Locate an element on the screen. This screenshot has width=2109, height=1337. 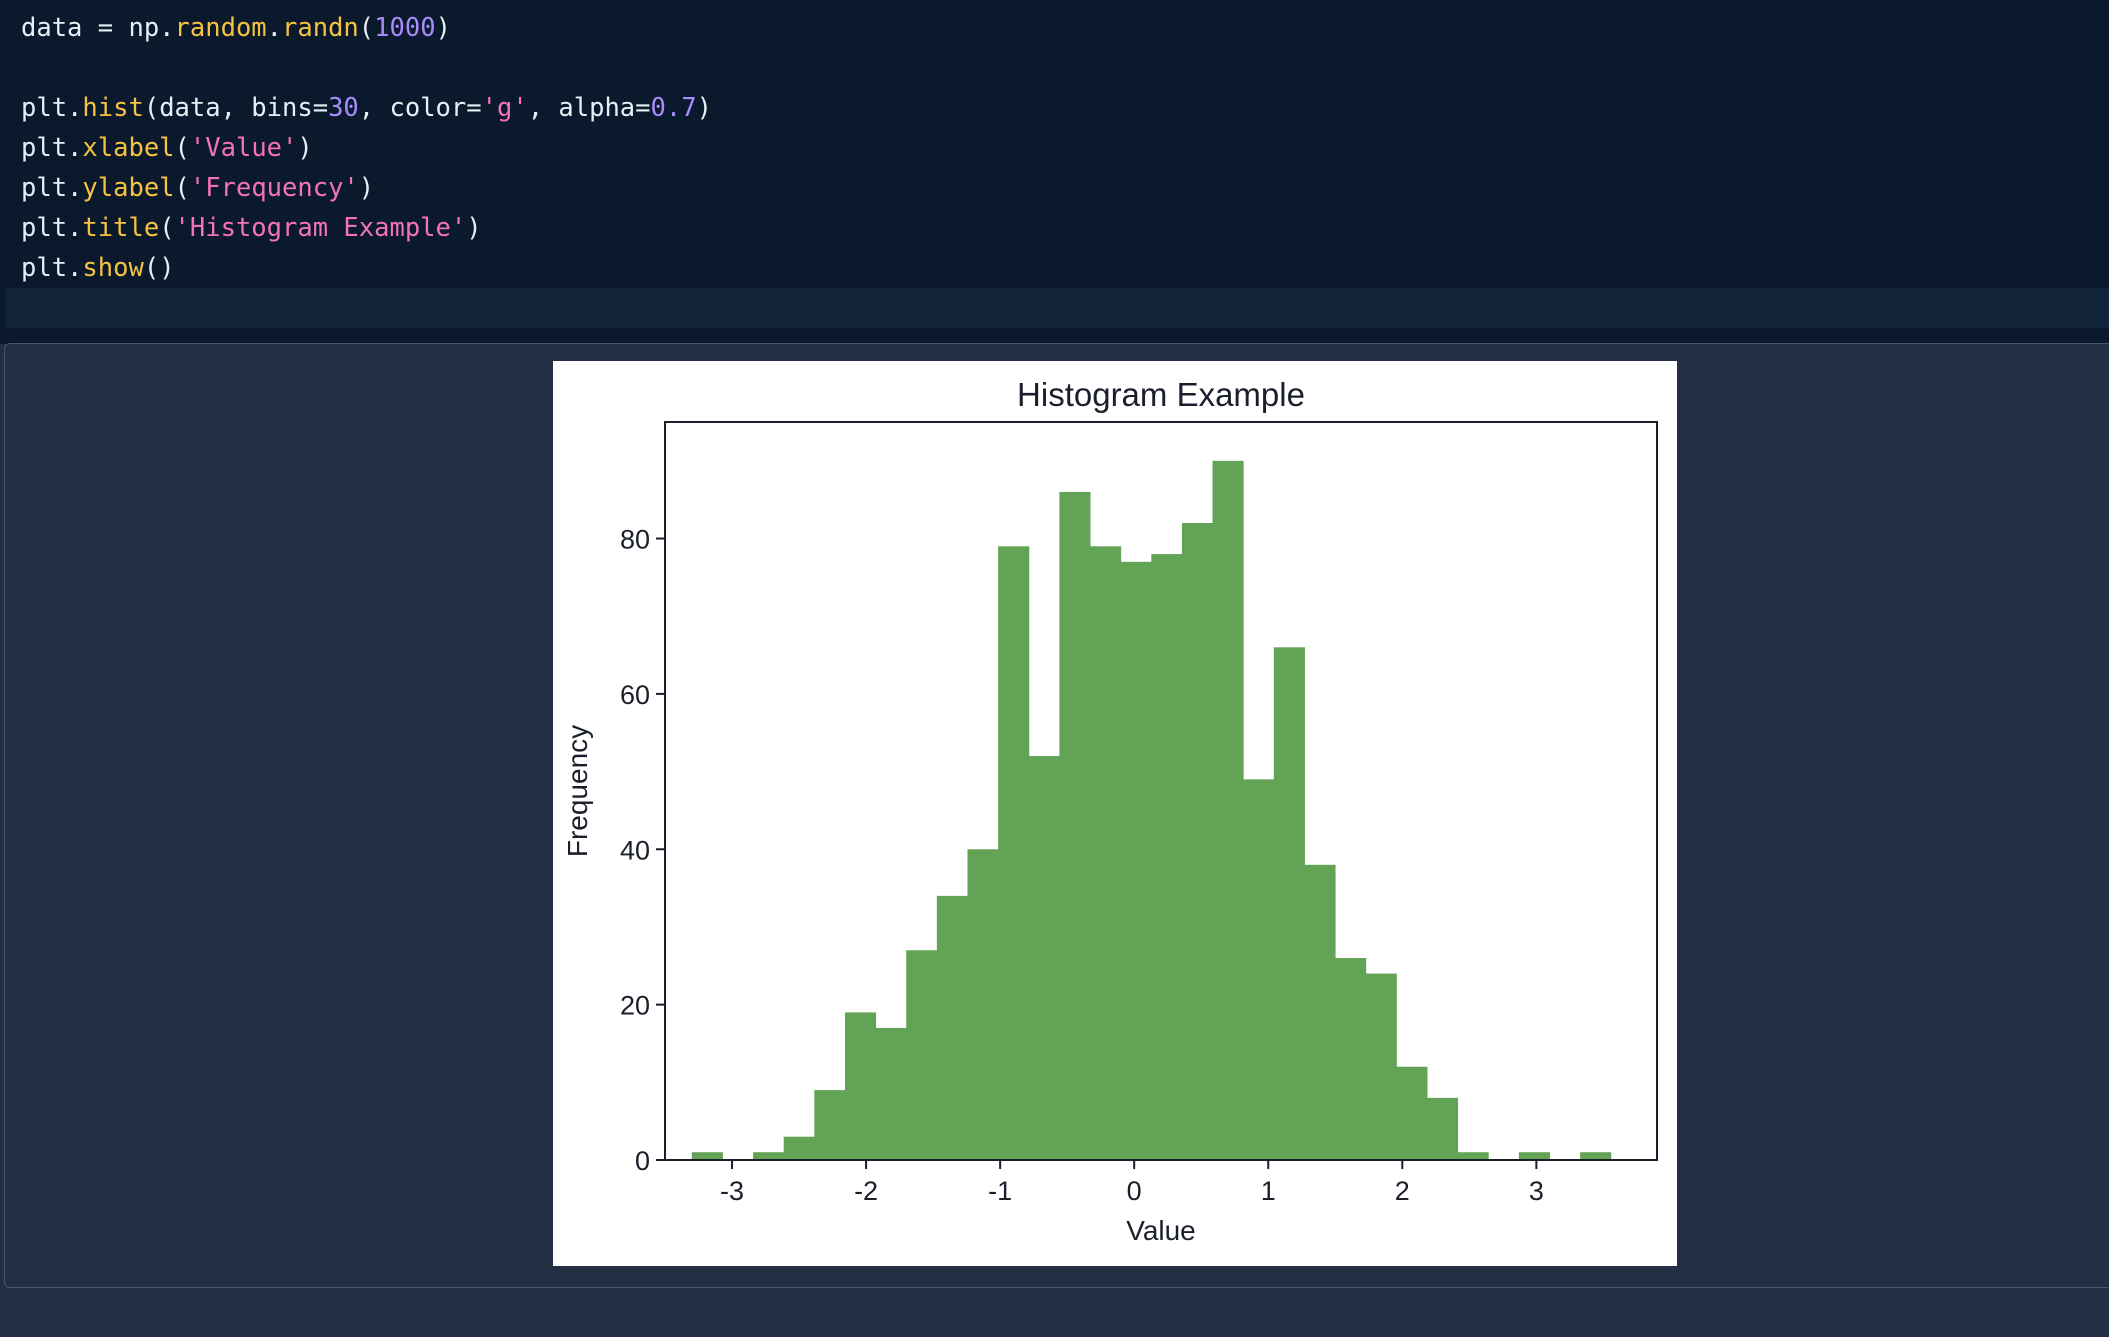
x-tick-label: 0 is located at coordinates (1134, 1191).